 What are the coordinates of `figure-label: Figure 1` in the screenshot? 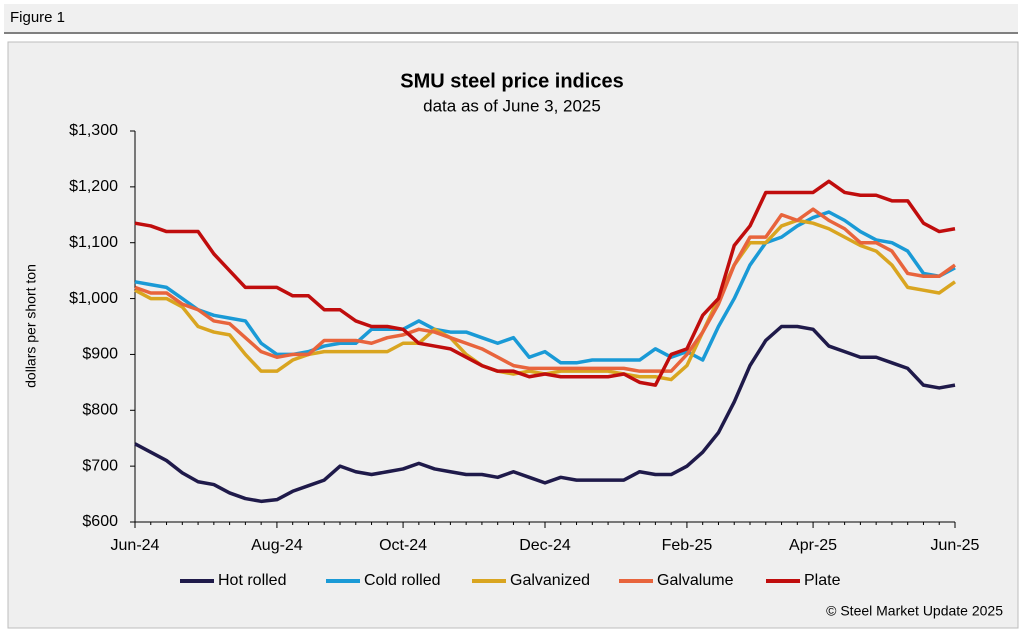 It's located at (37, 17).